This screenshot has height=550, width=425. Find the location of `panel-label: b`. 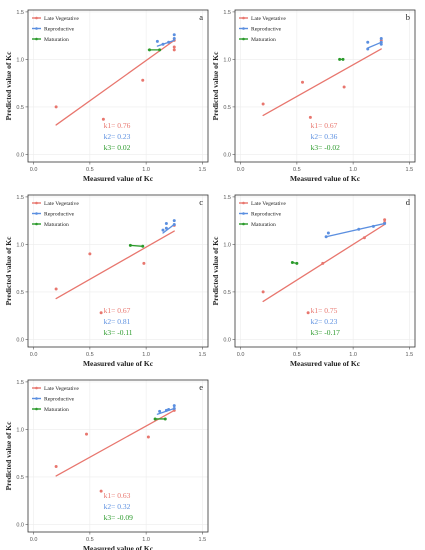

panel-label: b is located at coordinates (408, 17).